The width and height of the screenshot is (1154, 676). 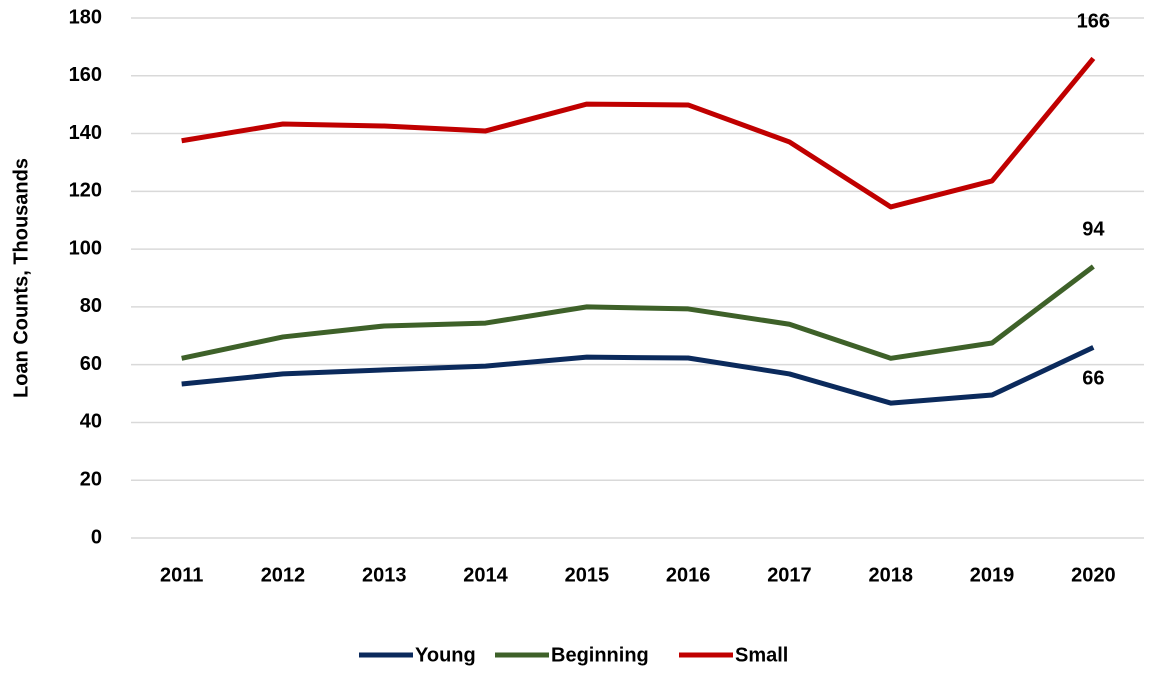 I want to click on x-tick-label: 2011, so click(x=181, y=575).